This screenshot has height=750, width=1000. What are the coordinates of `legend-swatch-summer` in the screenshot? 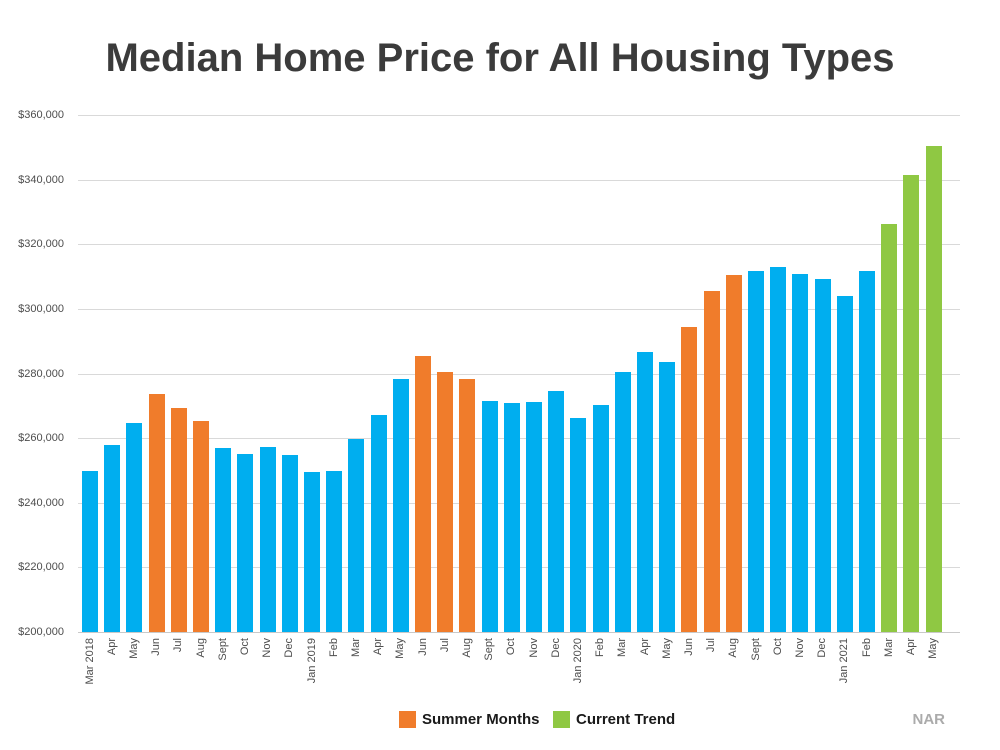 It's located at (407, 719).